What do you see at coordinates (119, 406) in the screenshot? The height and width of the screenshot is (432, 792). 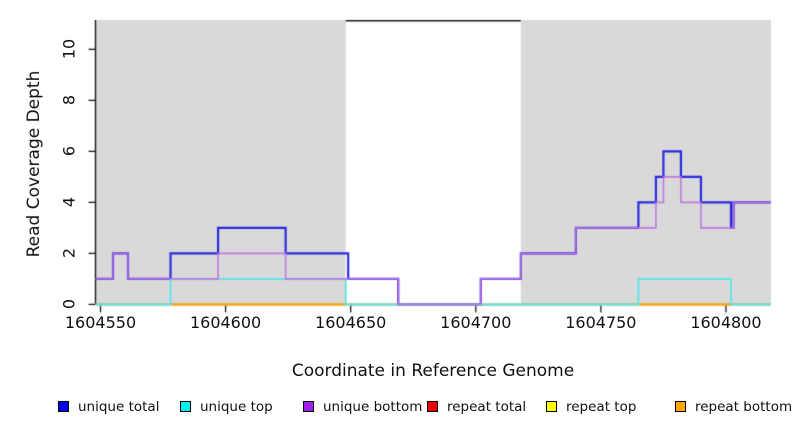 I see `legend-label: unique total` at bounding box center [119, 406].